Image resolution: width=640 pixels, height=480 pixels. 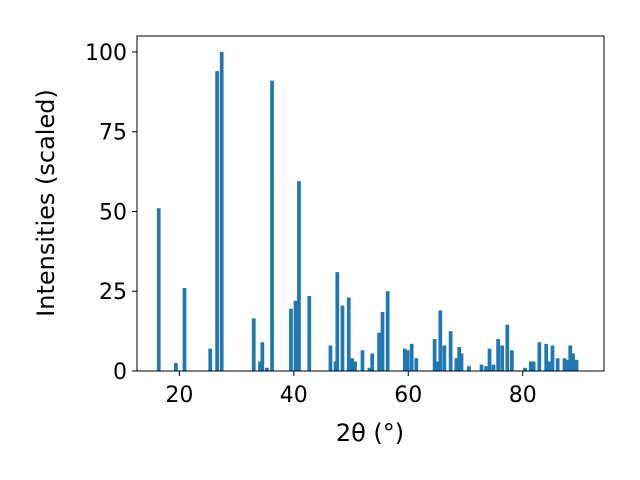 I want to click on y-tick-label: 0, so click(x=120, y=372).